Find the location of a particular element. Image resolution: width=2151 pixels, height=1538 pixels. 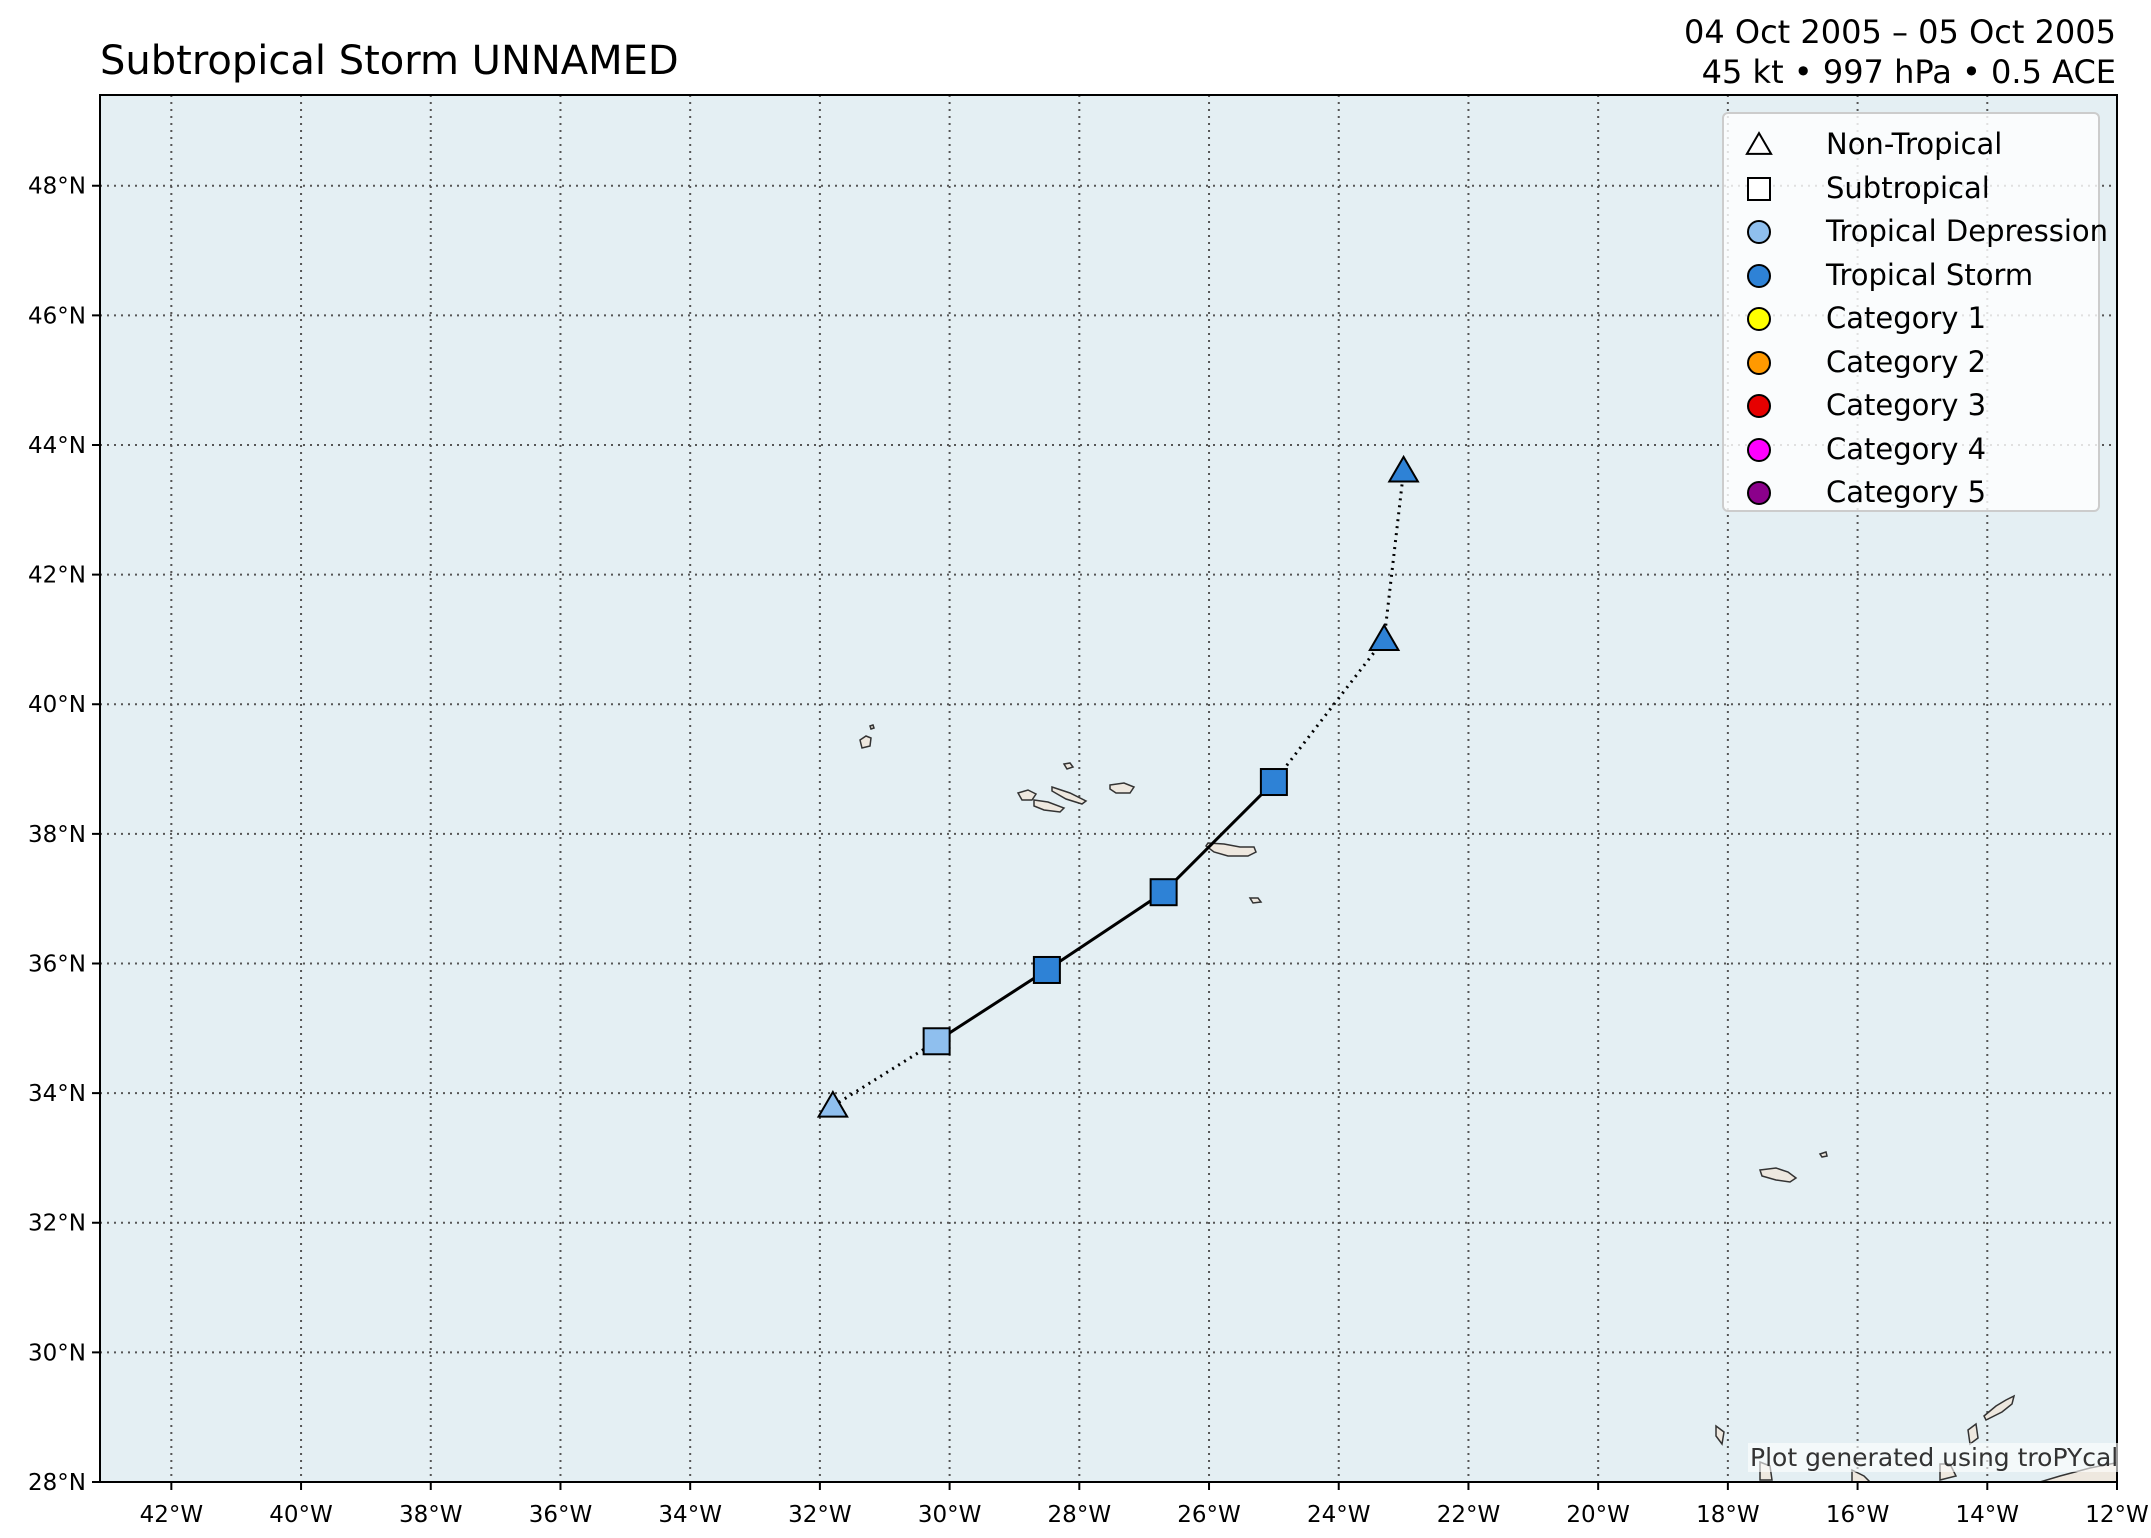

lat-tick-label: 36°N is located at coordinates (57, 964).